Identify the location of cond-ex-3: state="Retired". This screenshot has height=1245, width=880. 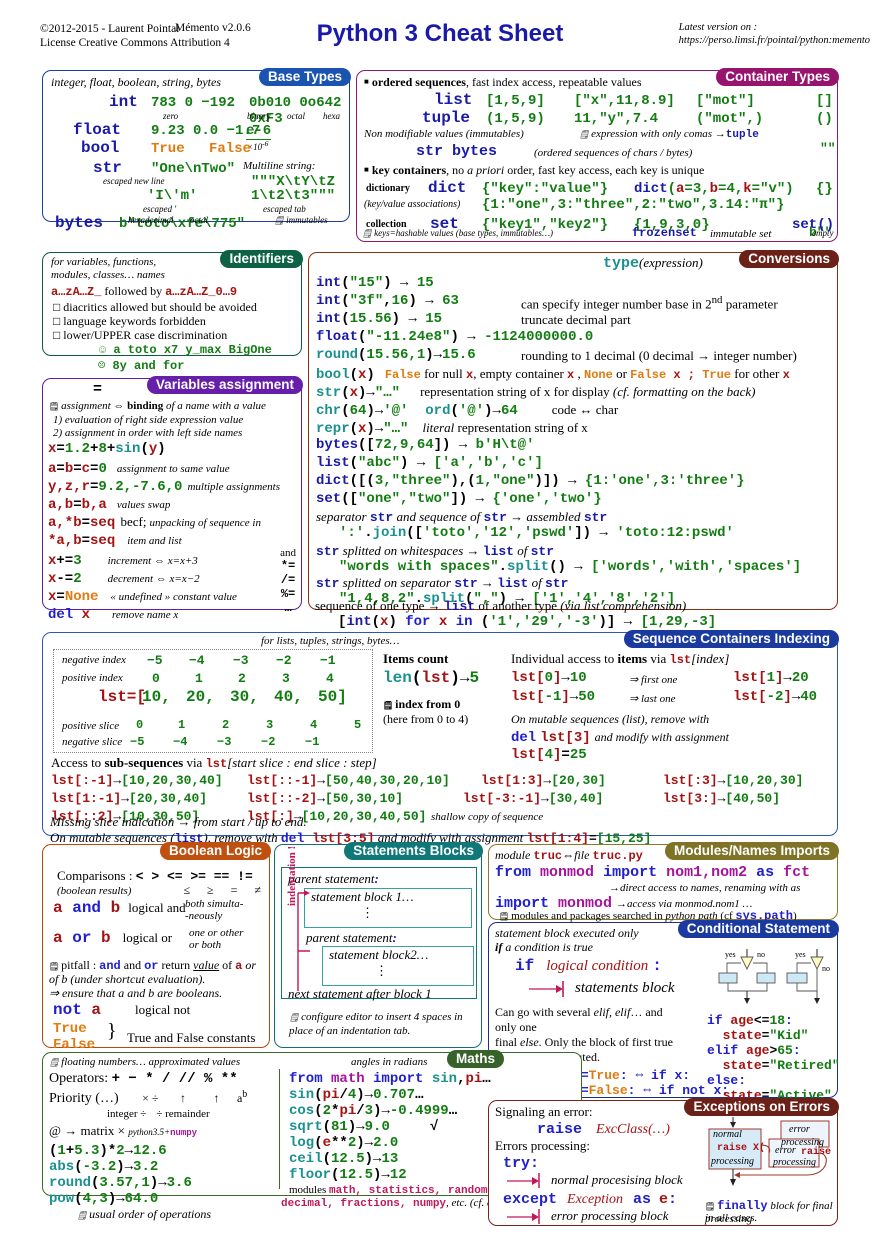
(781, 1065).